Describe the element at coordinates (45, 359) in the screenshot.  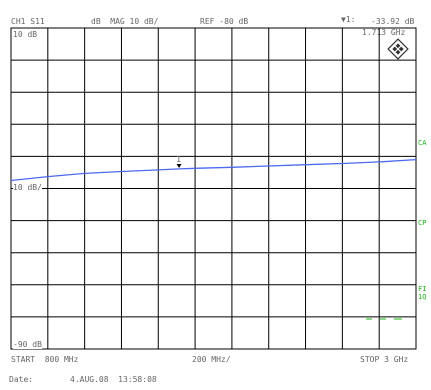
I see `start-frequency: START 800 MHz` at that location.